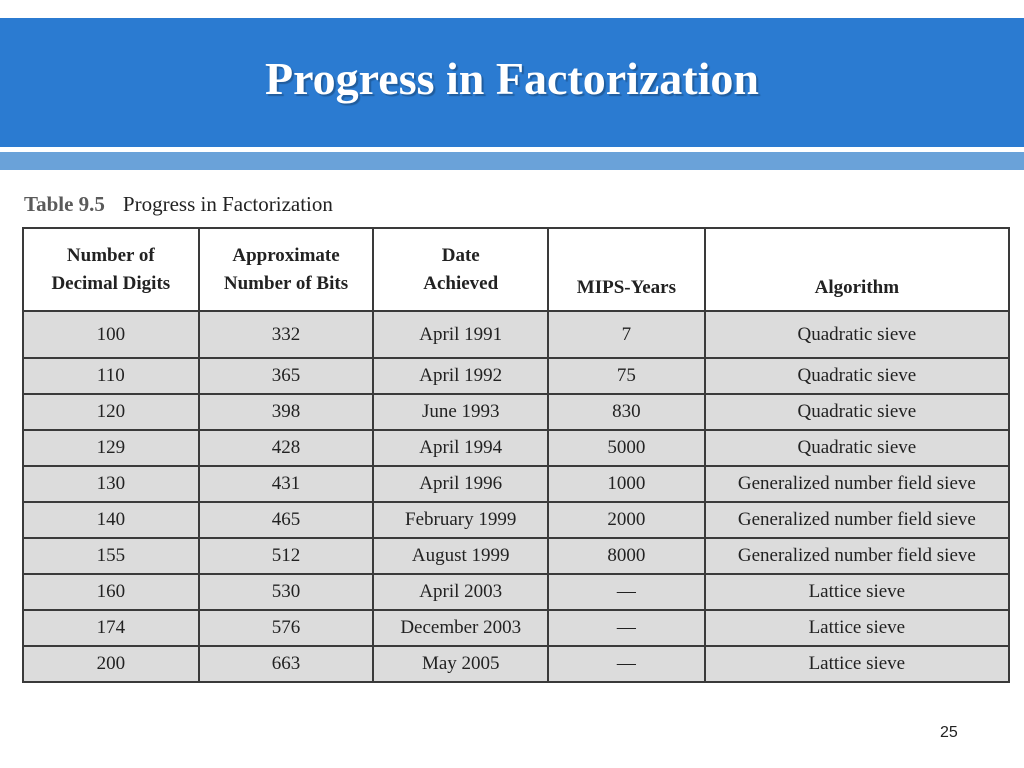  I want to click on cell-mips-years: 8000, so click(626, 556).